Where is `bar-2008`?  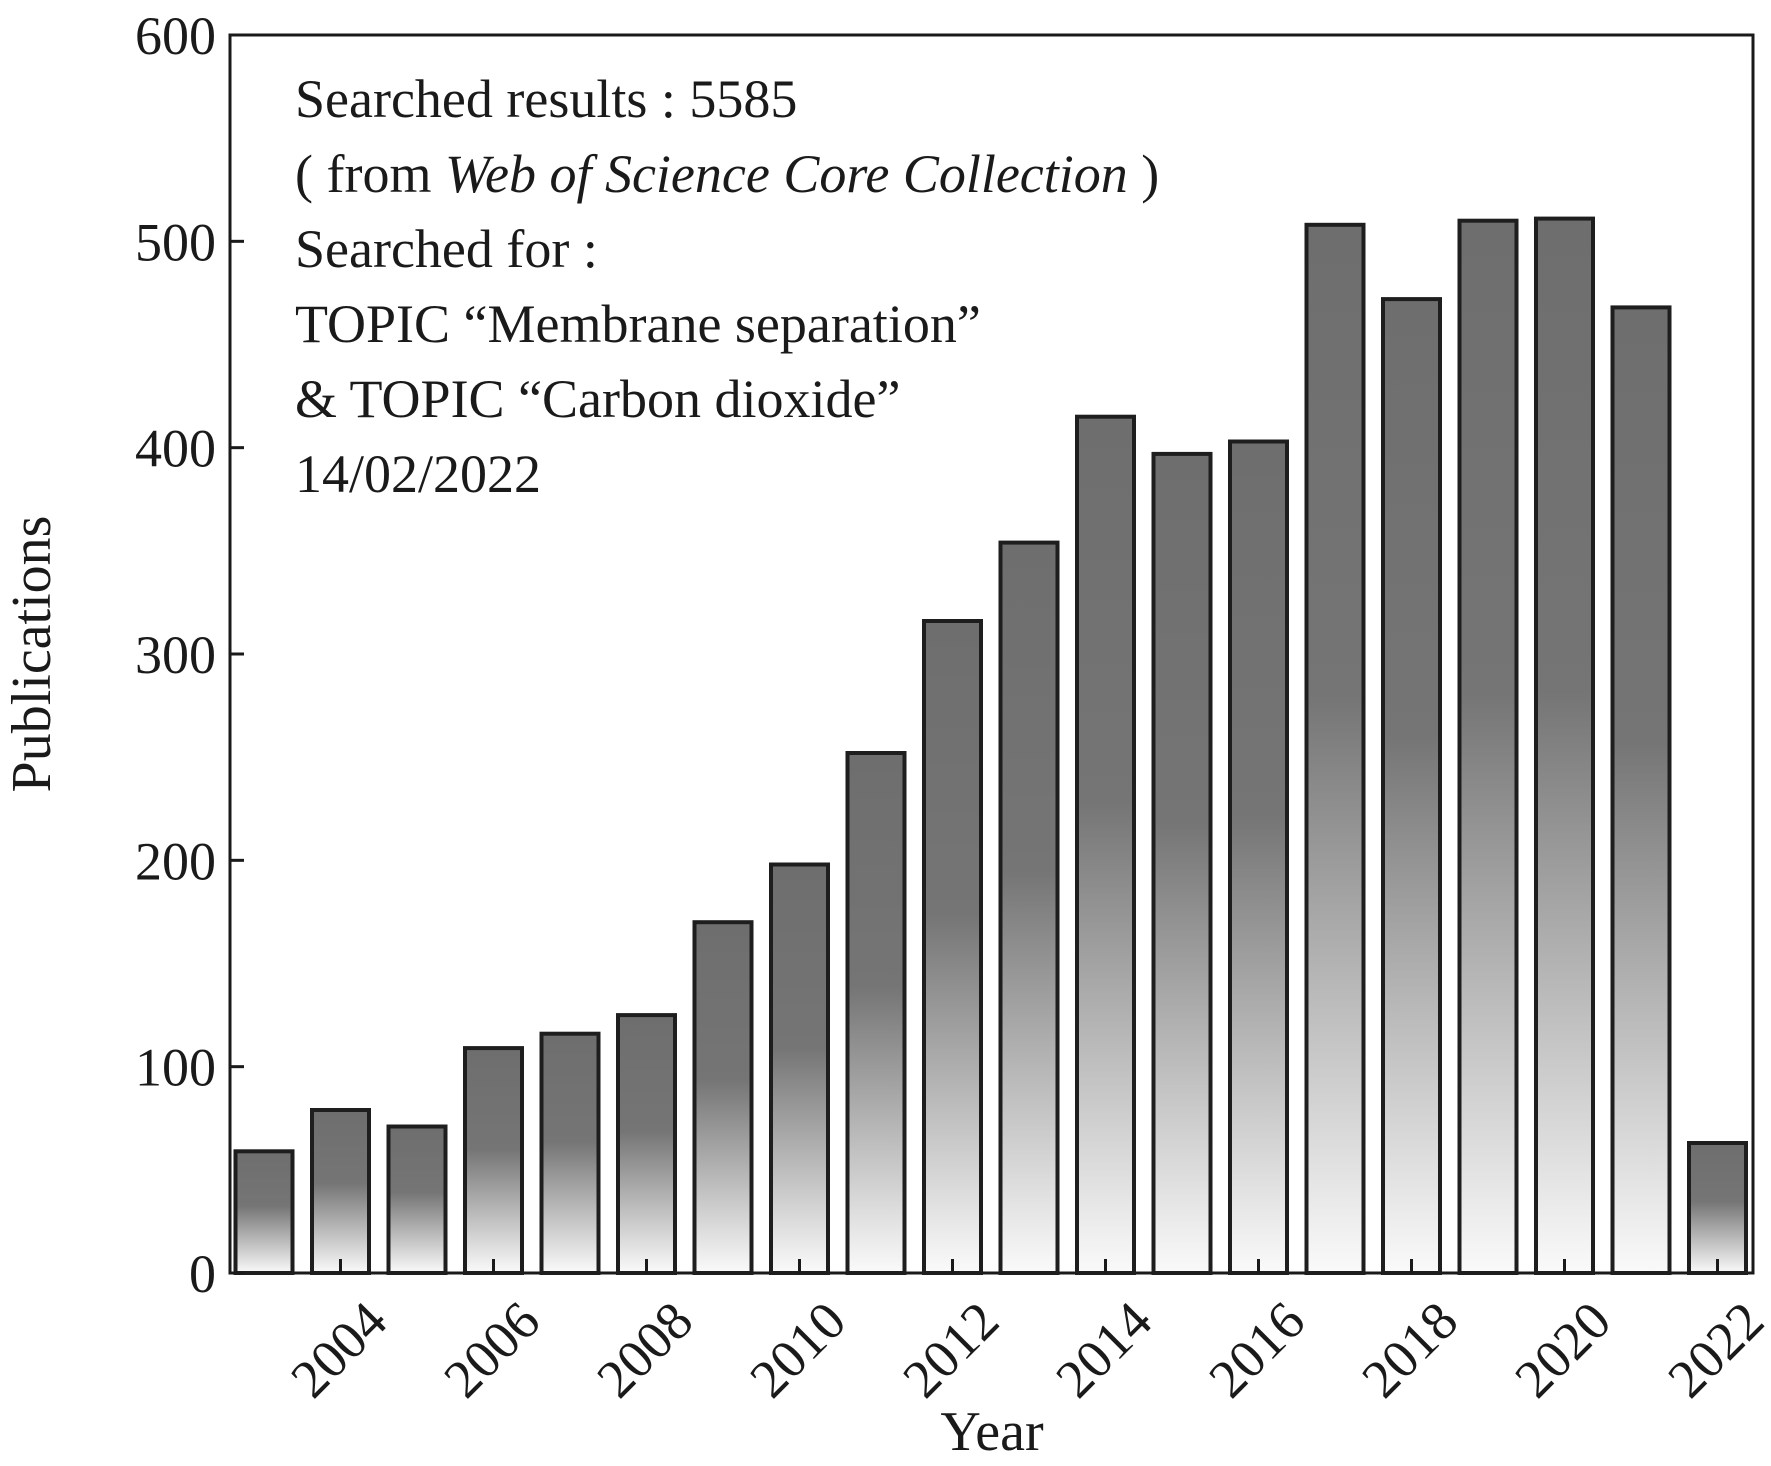 bar-2008 is located at coordinates (646, 1144).